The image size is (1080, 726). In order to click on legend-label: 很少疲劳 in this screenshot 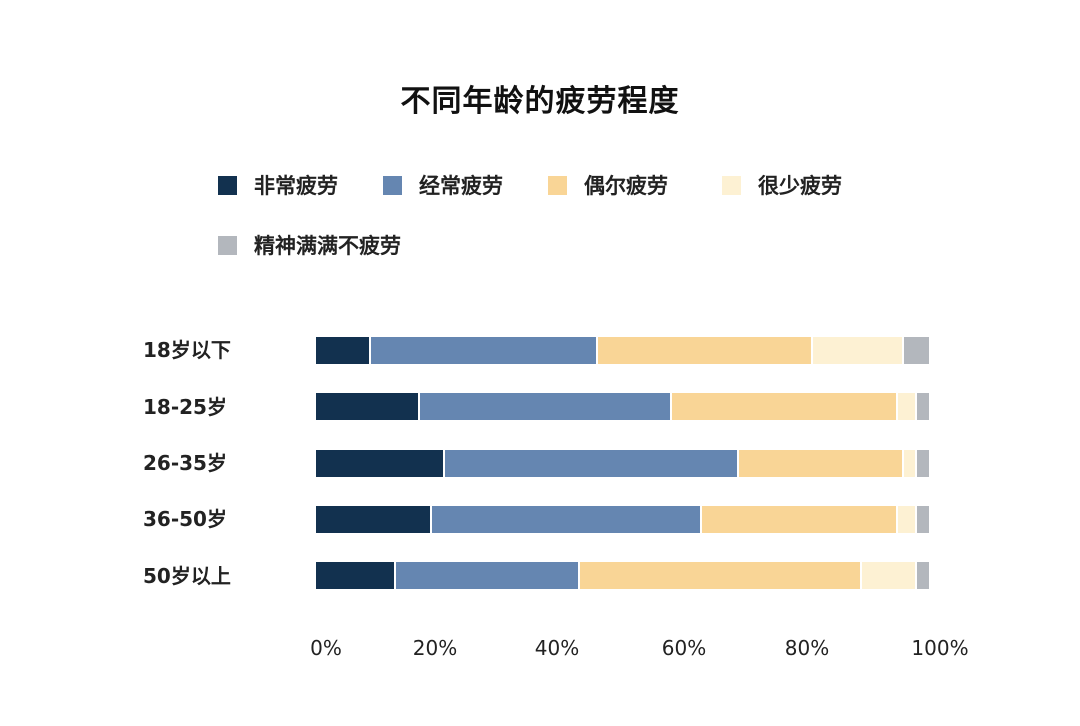, I will do `click(800, 186)`.